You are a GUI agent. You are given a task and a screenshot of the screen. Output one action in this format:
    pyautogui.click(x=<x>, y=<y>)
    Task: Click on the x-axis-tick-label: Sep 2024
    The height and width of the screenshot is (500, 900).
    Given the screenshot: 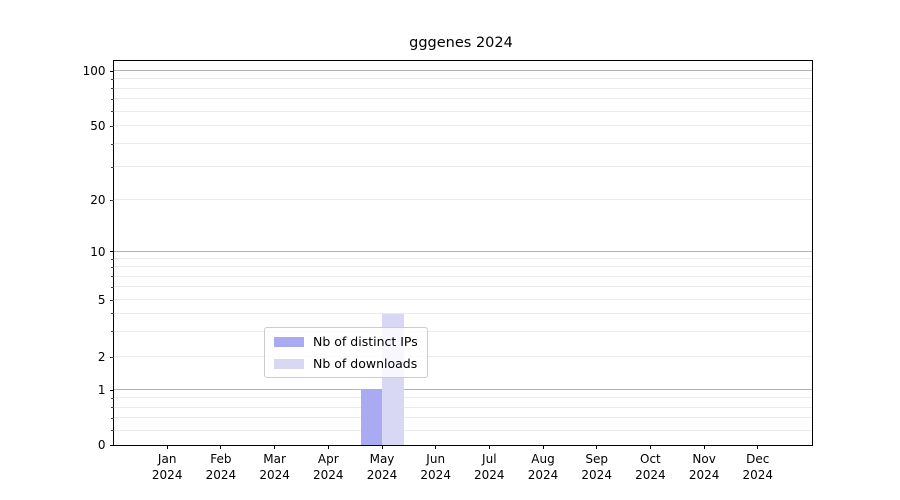 What is the action you would take?
    pyautogui.click(x=596, y=467)
    